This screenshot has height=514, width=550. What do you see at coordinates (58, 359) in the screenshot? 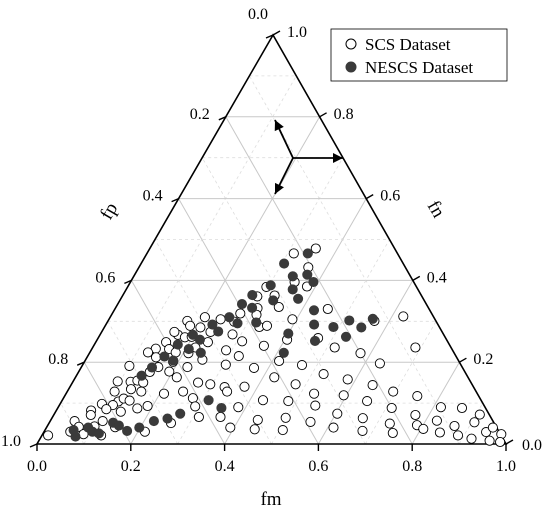
I see `tick-label-fp: 0.8` at bounding box center [58, 359].